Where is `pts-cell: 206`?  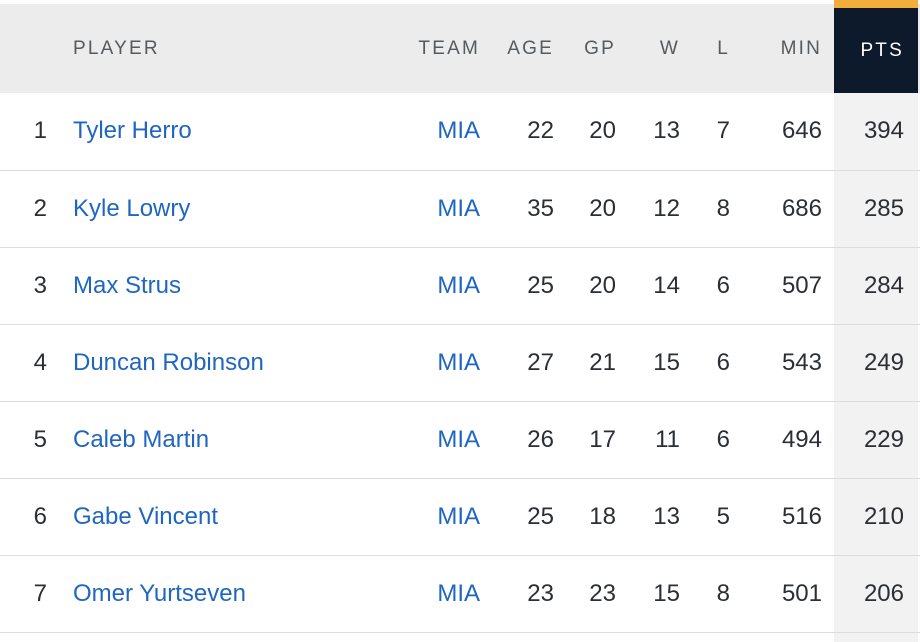
pts-cell: 206 is located at coordinates (876, 593).